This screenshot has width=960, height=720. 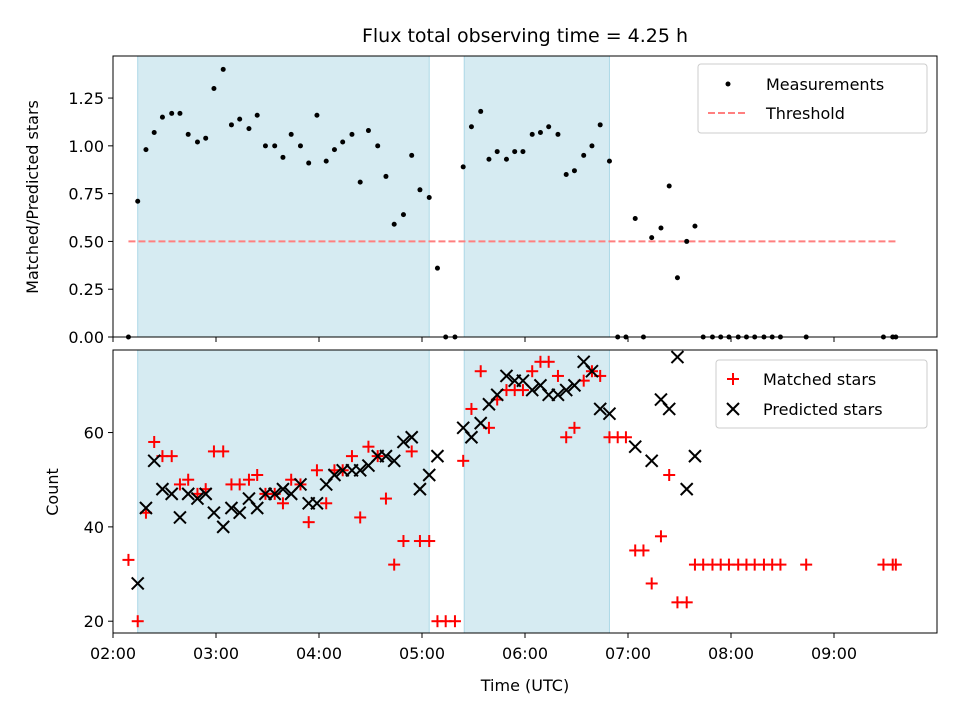 I want to click on count-legend-predicted-label: Predicted stars, so click(x=823, y=409).